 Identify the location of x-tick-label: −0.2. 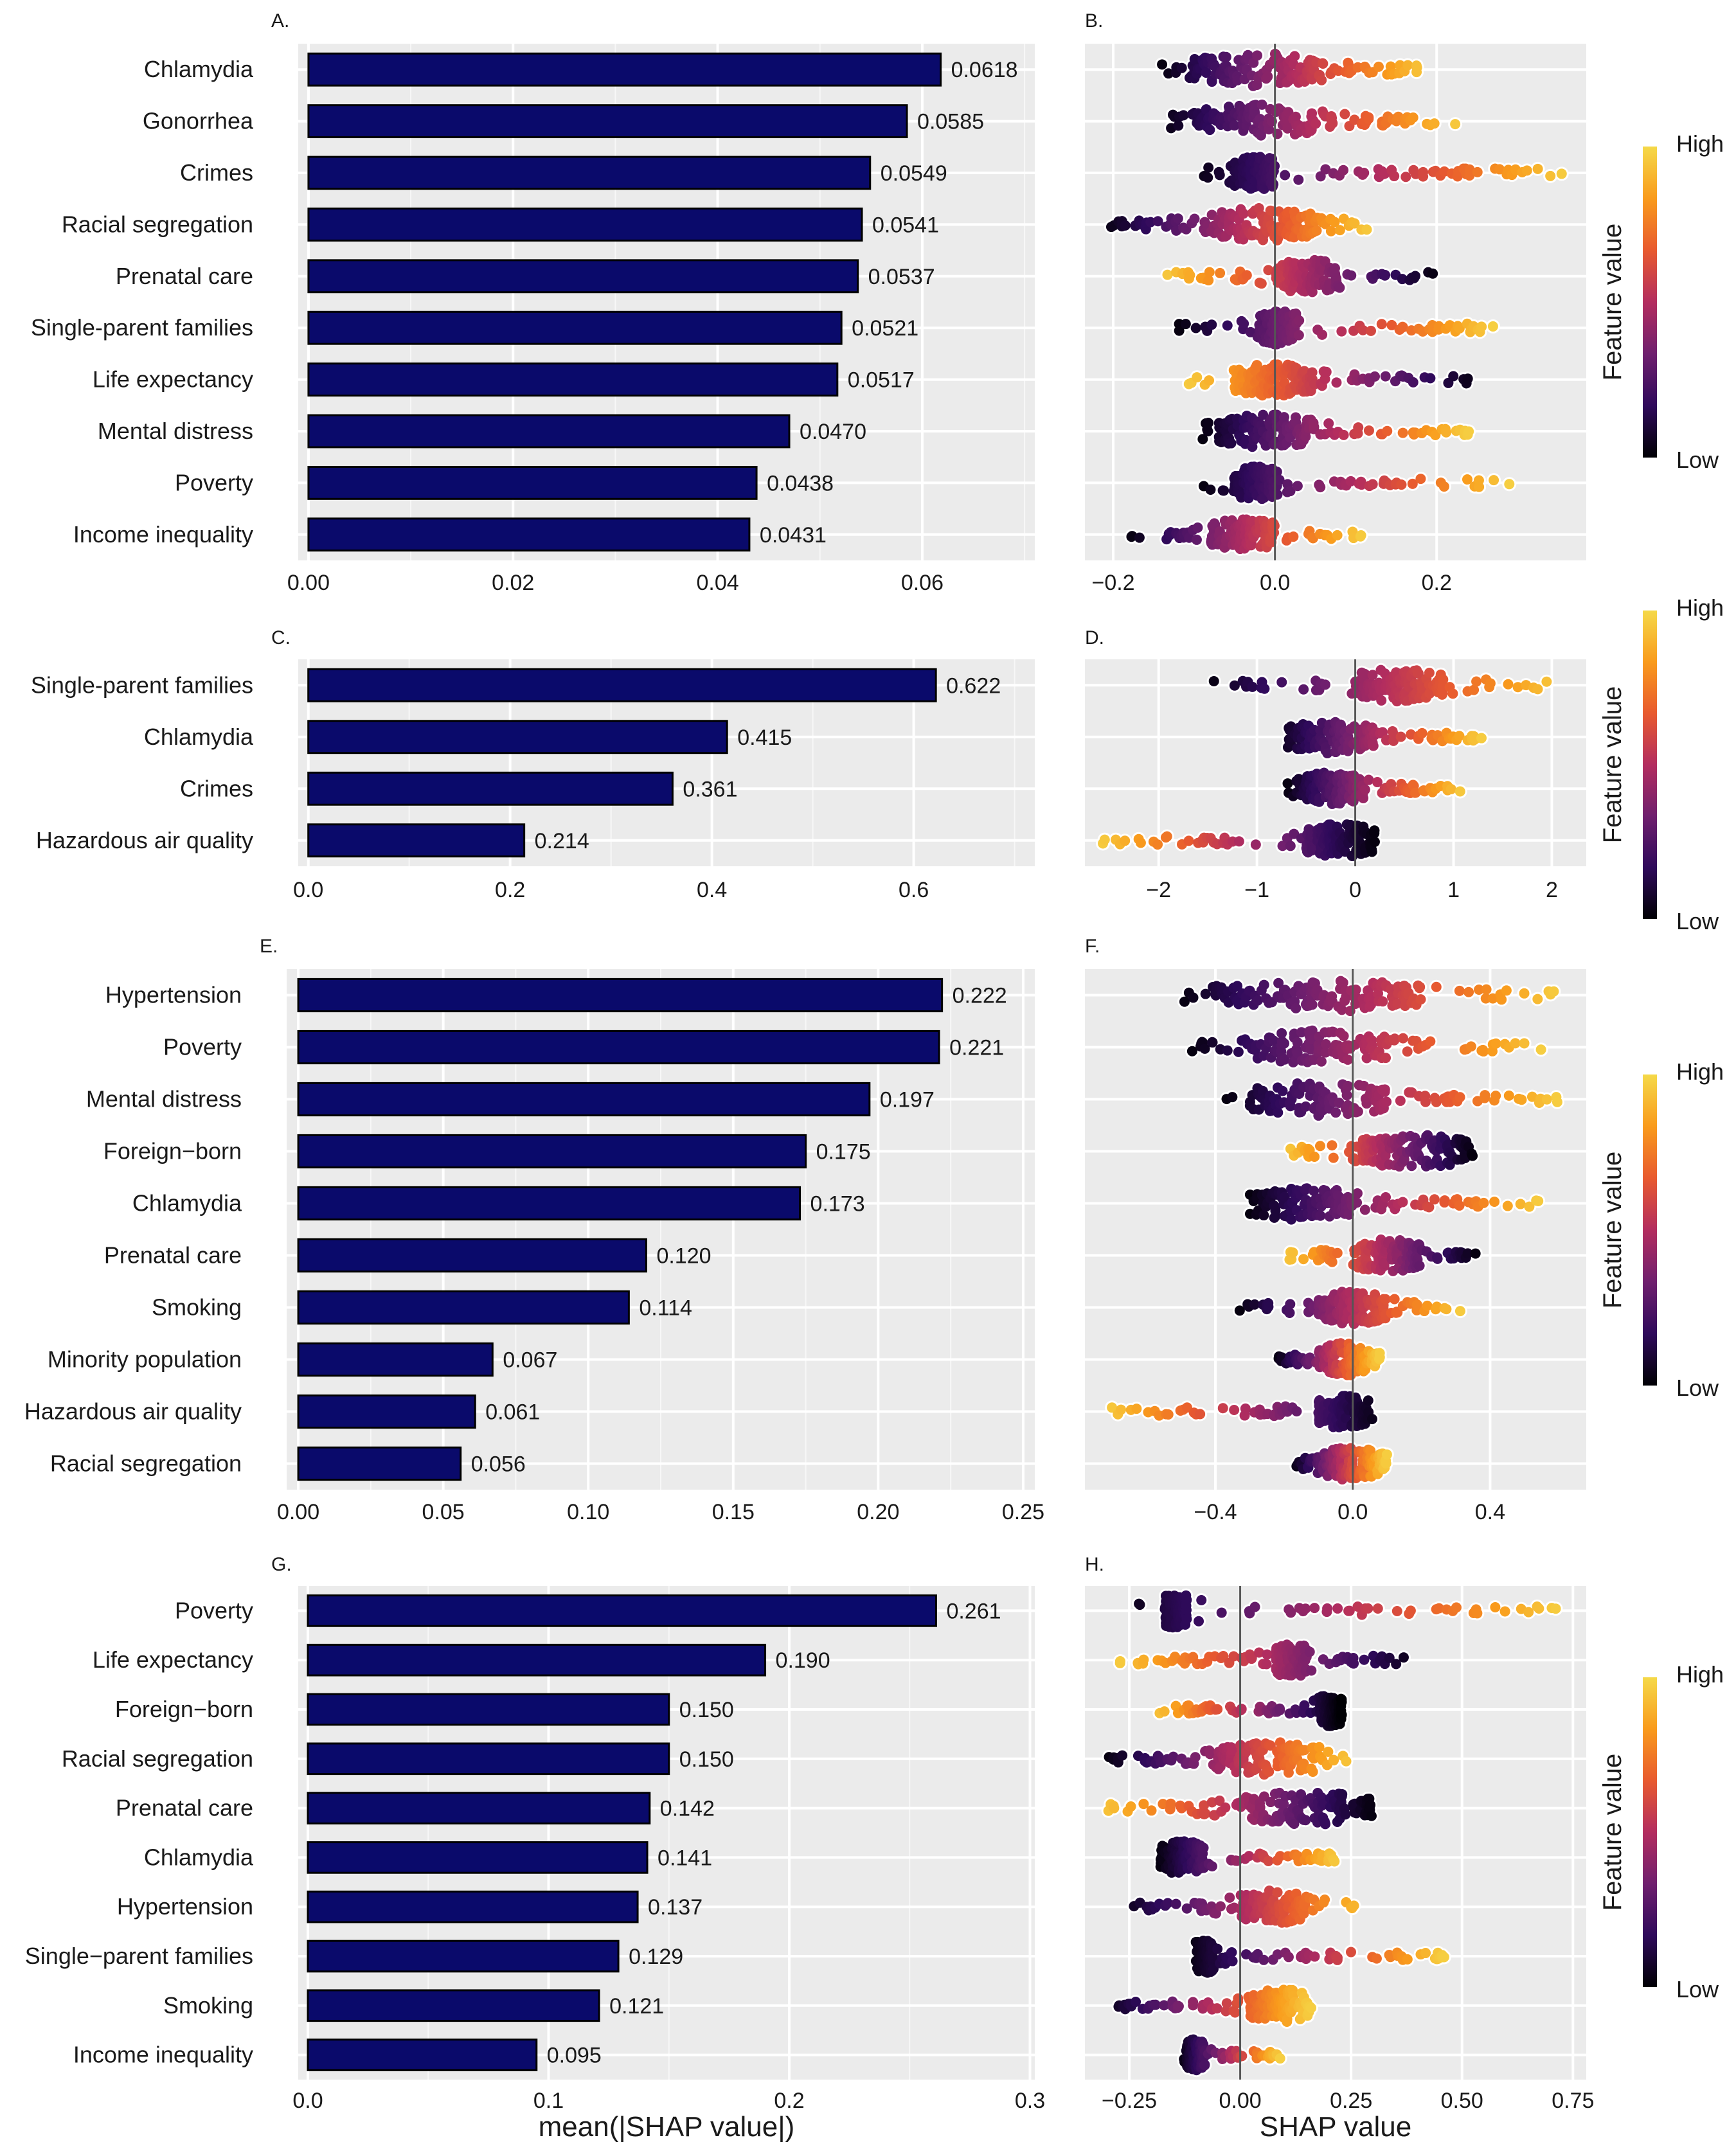
(1112, 583).